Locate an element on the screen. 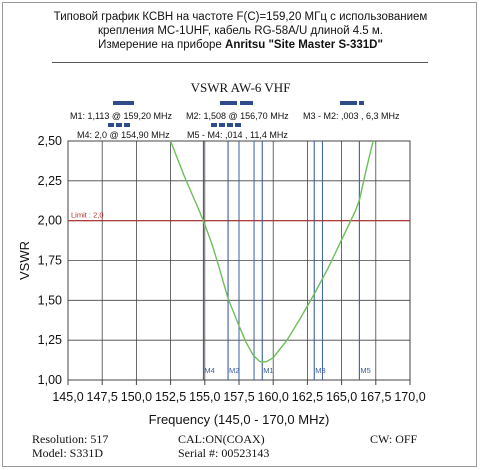 The image size is (481, 470). marker-label-m5: M5 is located at coordinates (365, 370).